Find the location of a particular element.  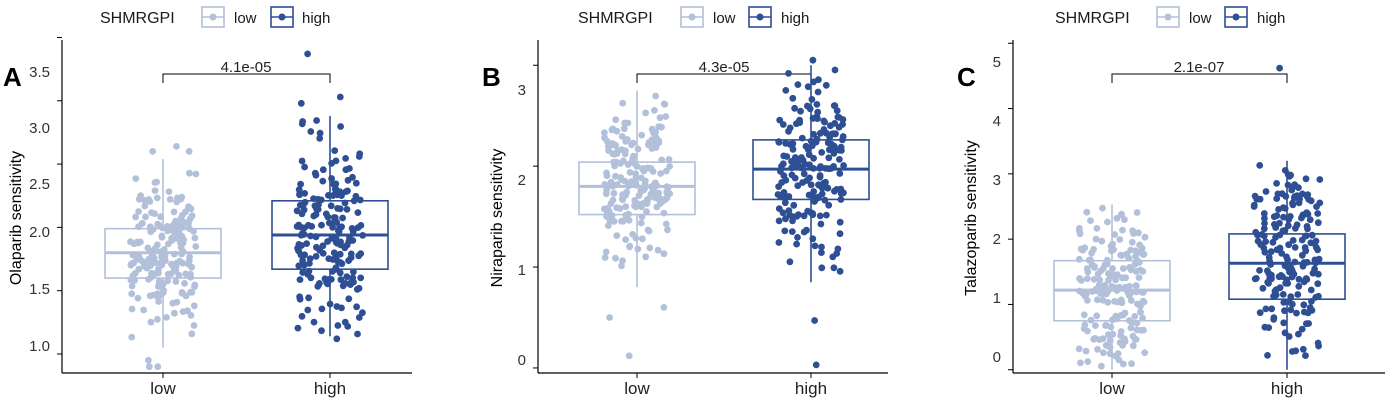

legend-title: SHMRGPI is located at coordinates (1092, 18).